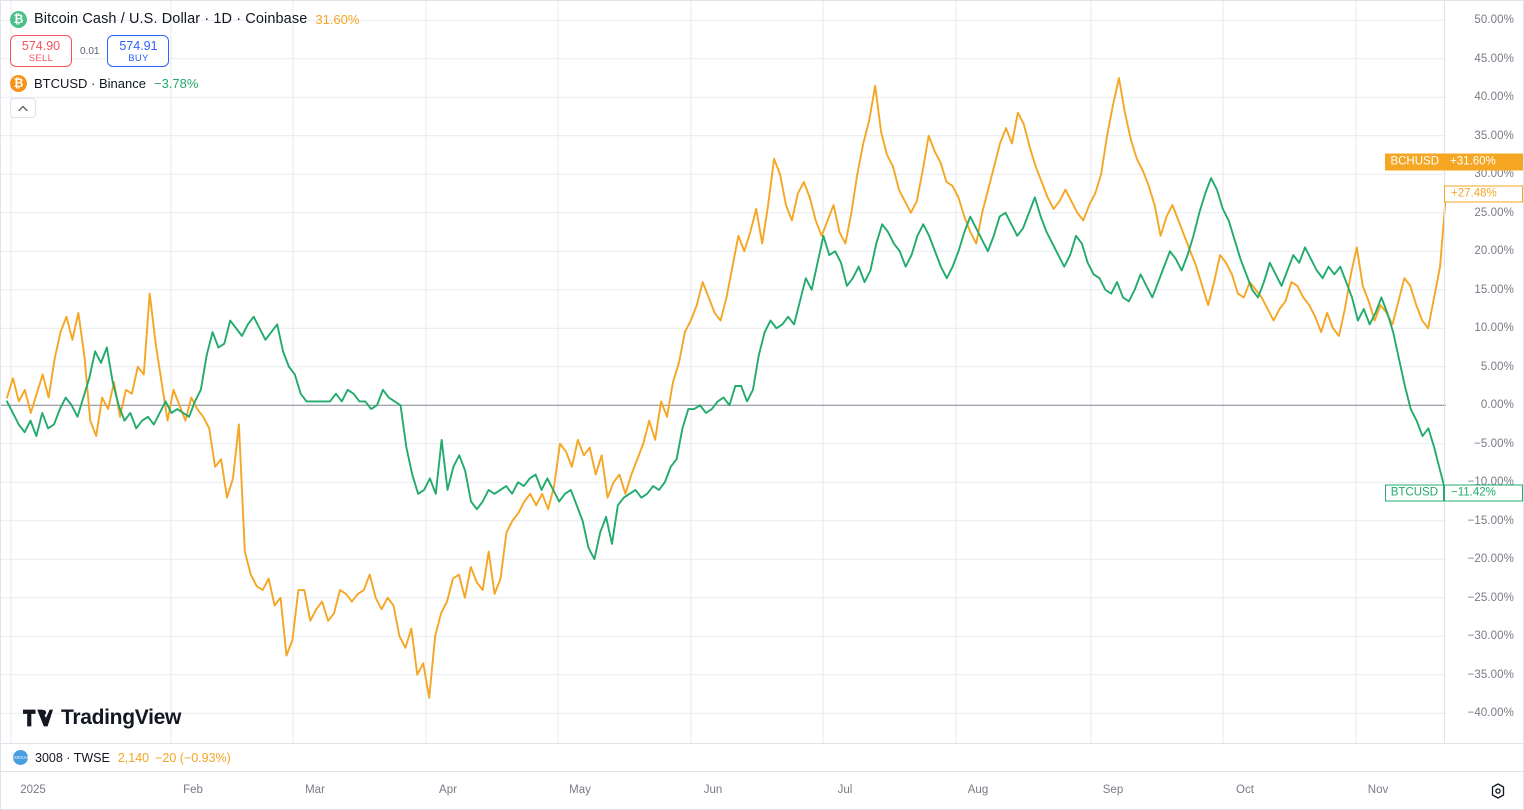  I want to click on price-axis-tick: 45.00%, so click(1494, 58).